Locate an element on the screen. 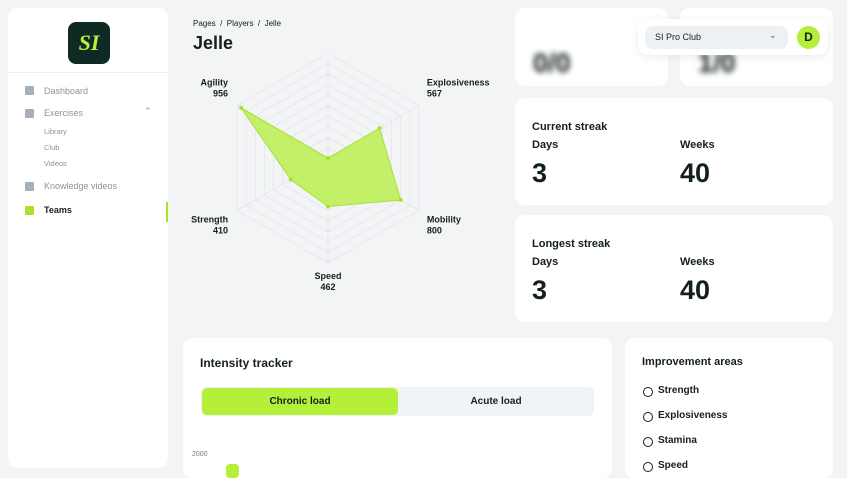 The width and height of the screenshot is (847, 478). breadcrumb: Pages / Players / Jelle is located at coordinates (237, 23).